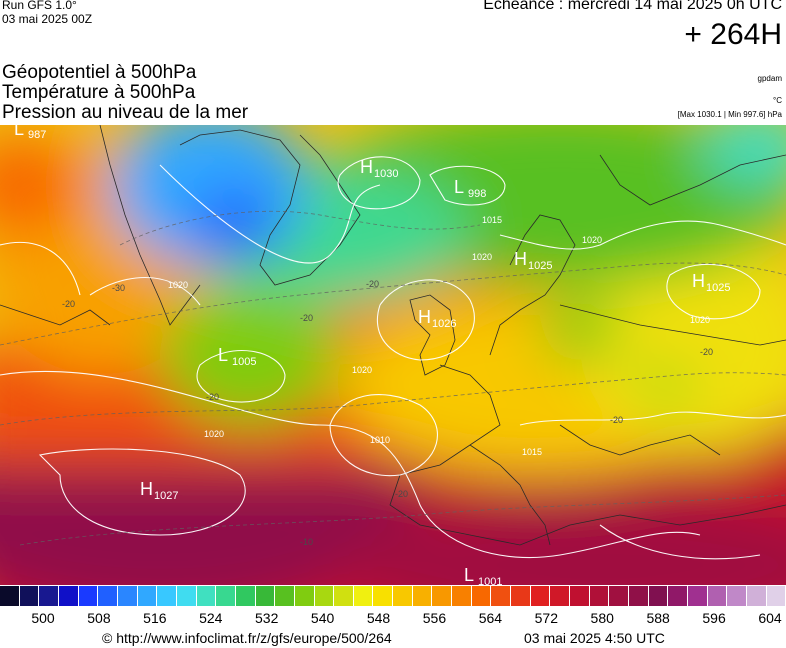 Image resolution: width=786 pixels, height=648 pixels. What do you see at coordinates (434, 618) in the screenshot?
I see `colorbar-tick-label: 556` at bounding box center [434, 618].